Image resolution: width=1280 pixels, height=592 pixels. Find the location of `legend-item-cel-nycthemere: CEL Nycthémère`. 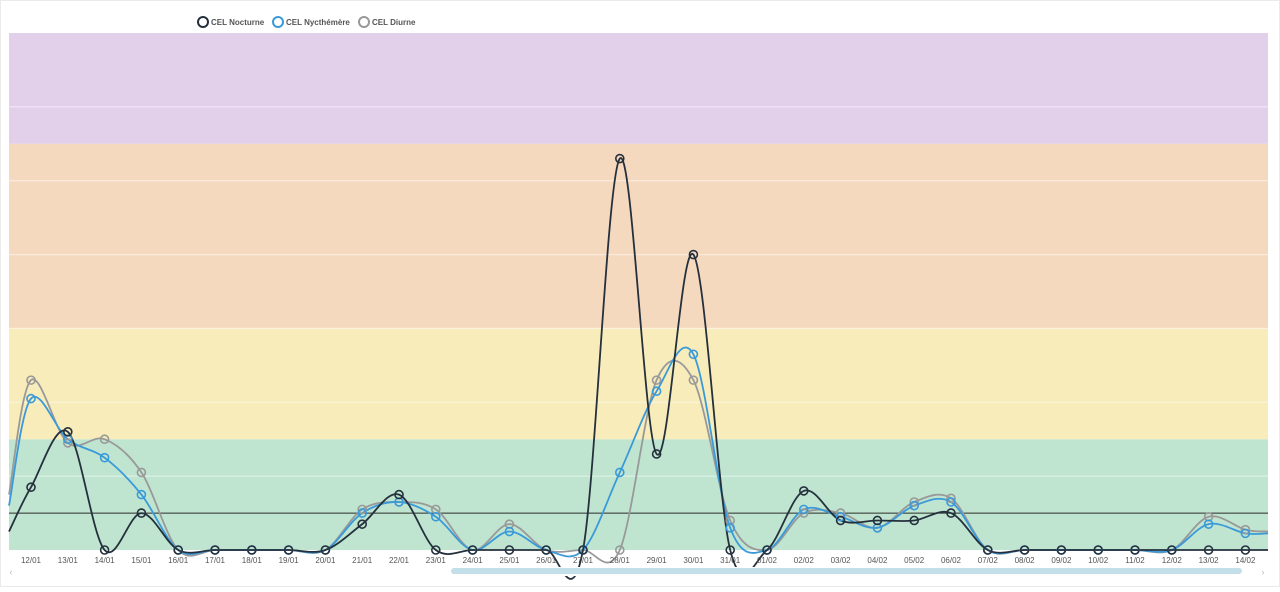

legend-item-cel-nycthemere: CEL Nycthémère is located at coordinates (311, 22).